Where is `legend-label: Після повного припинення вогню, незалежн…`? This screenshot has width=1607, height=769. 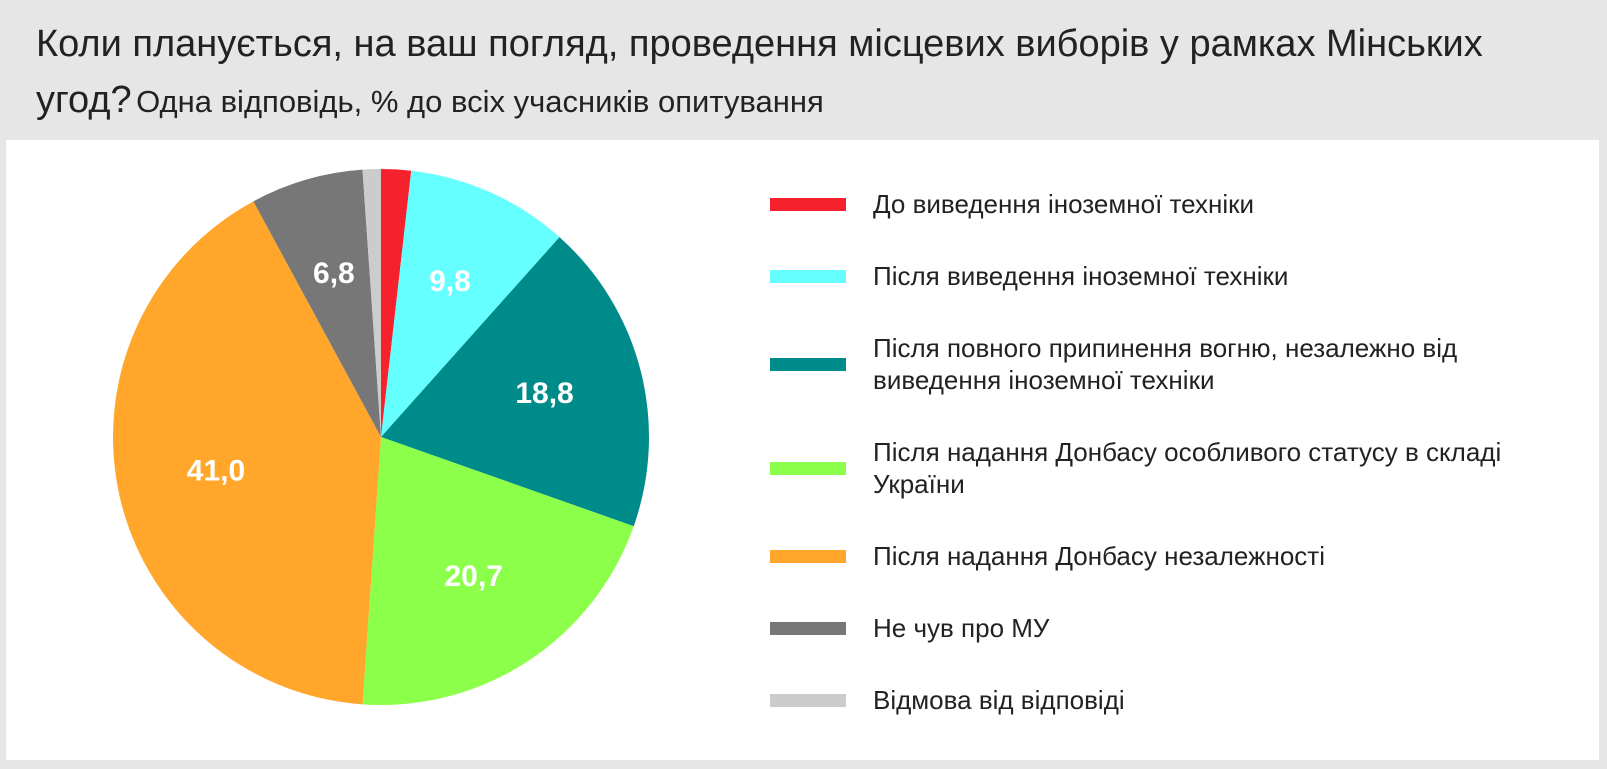
legend-label: Після повного припинення вогню, незалежн… is located at coordinates (1165, 364).